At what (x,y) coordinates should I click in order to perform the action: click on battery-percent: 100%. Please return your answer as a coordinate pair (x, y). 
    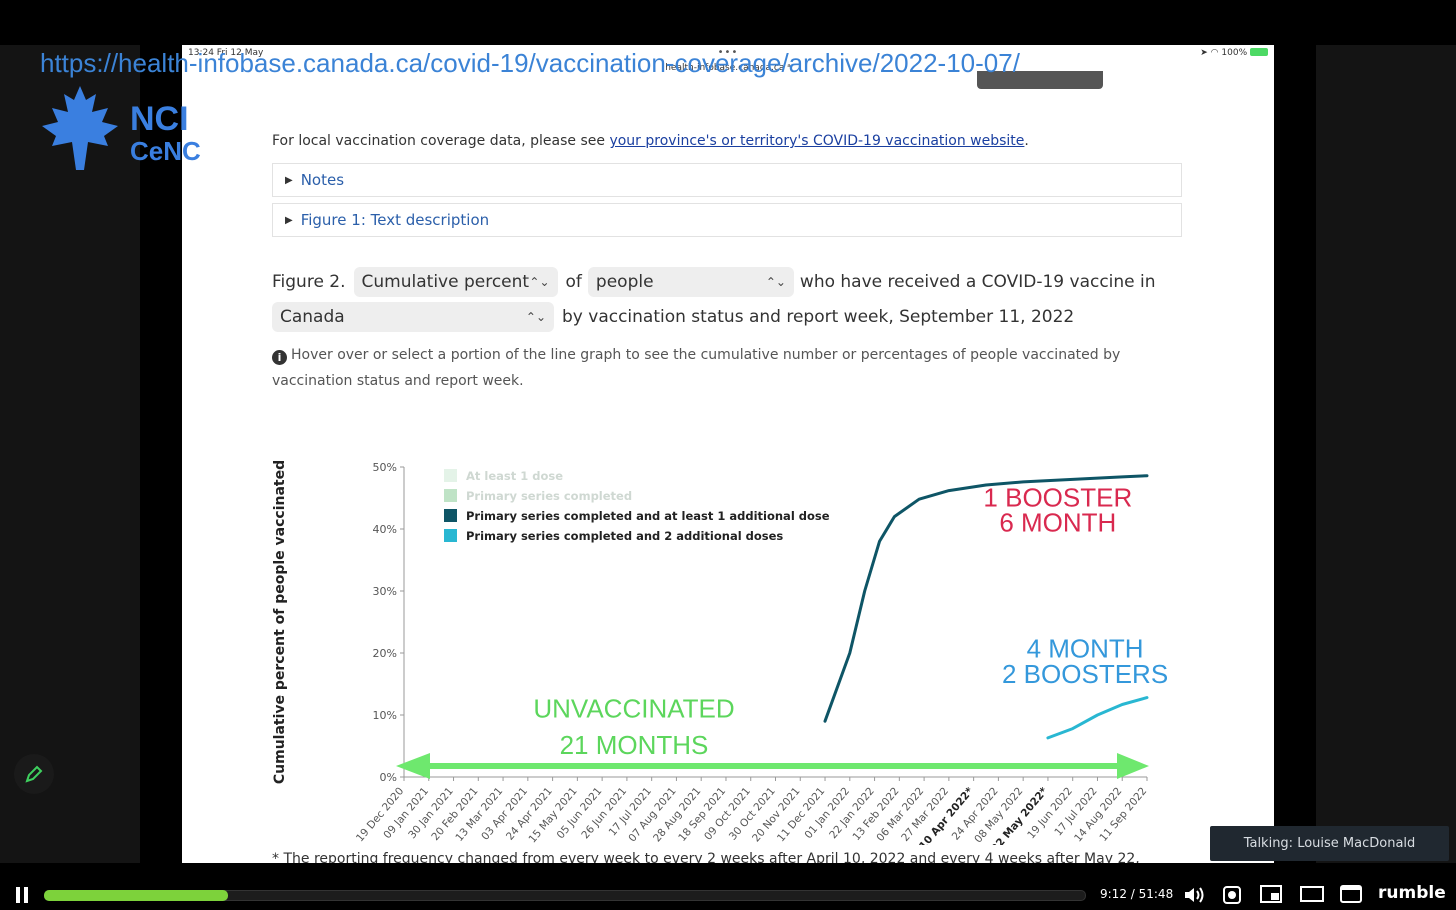
    Looking at the image, I should click on (1234, 53).